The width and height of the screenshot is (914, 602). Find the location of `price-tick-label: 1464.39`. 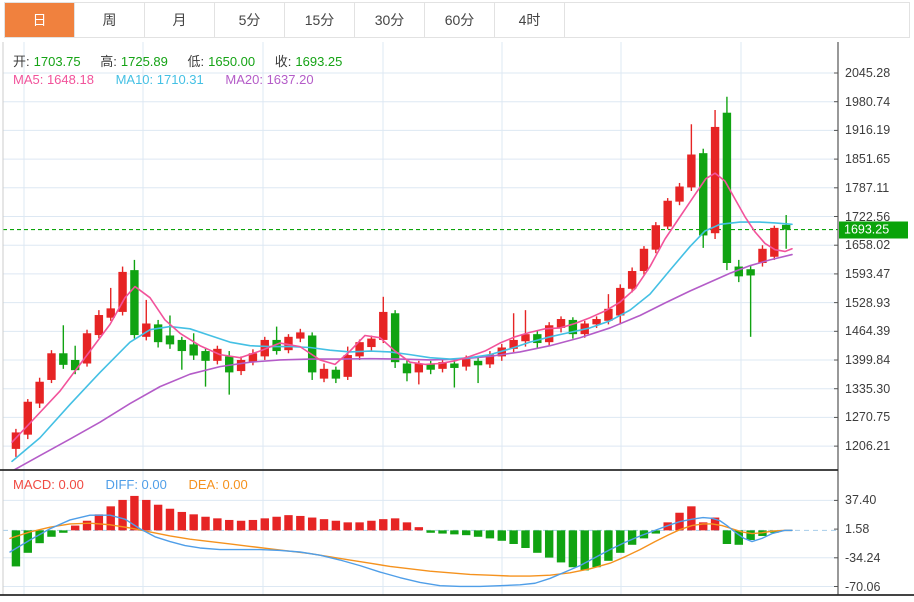

price-tick-label: 1464.39 is located at coordinates (868, 331).